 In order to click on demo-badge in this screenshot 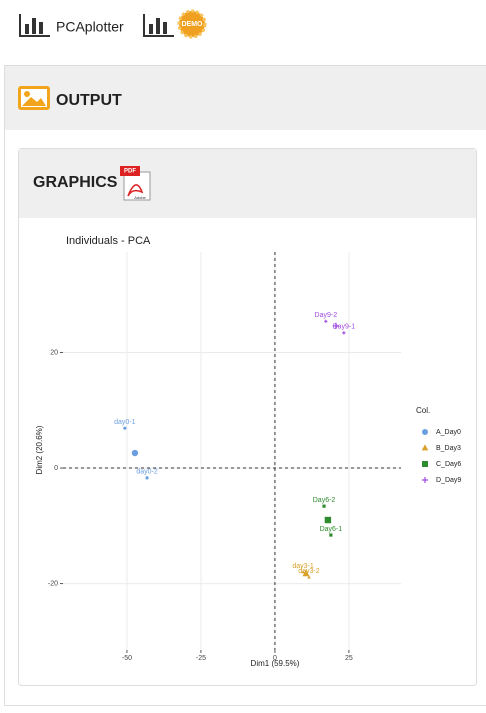, I will do `click(192, 24)`.